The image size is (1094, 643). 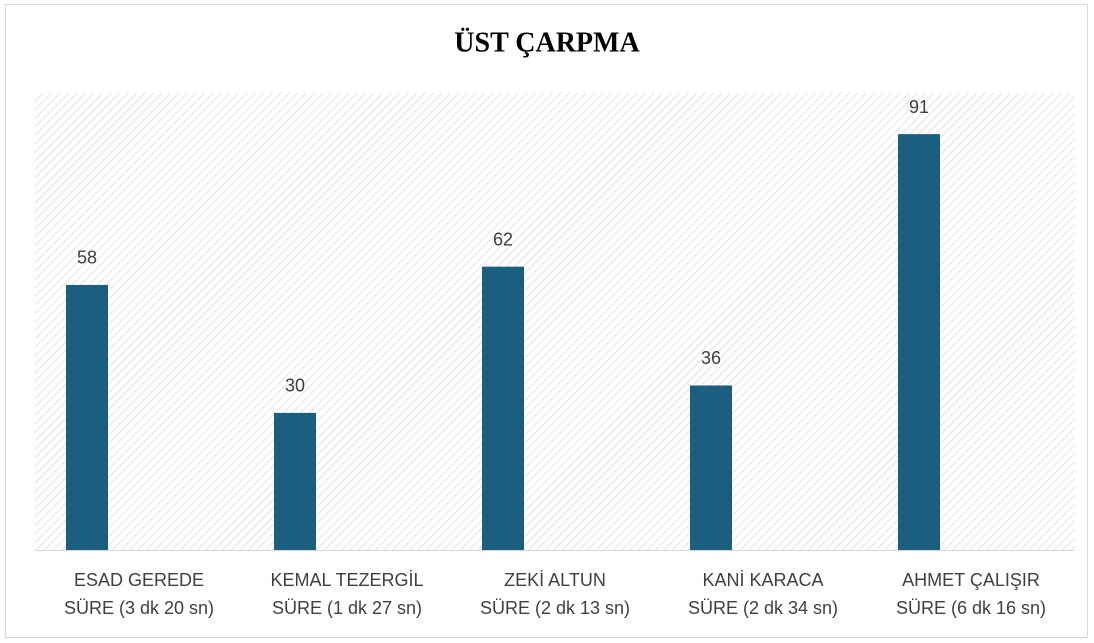 What do you see at coordinates (711, 358) in the screenshot?
I see `data-label: 36` at bounding box center [711, 358].